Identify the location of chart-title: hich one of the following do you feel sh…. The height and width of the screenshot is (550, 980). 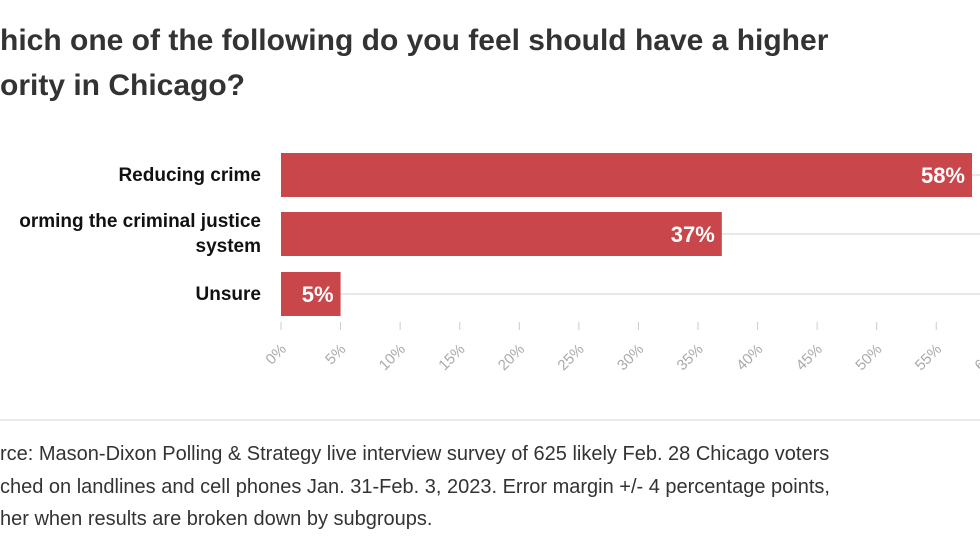
(414, 40).